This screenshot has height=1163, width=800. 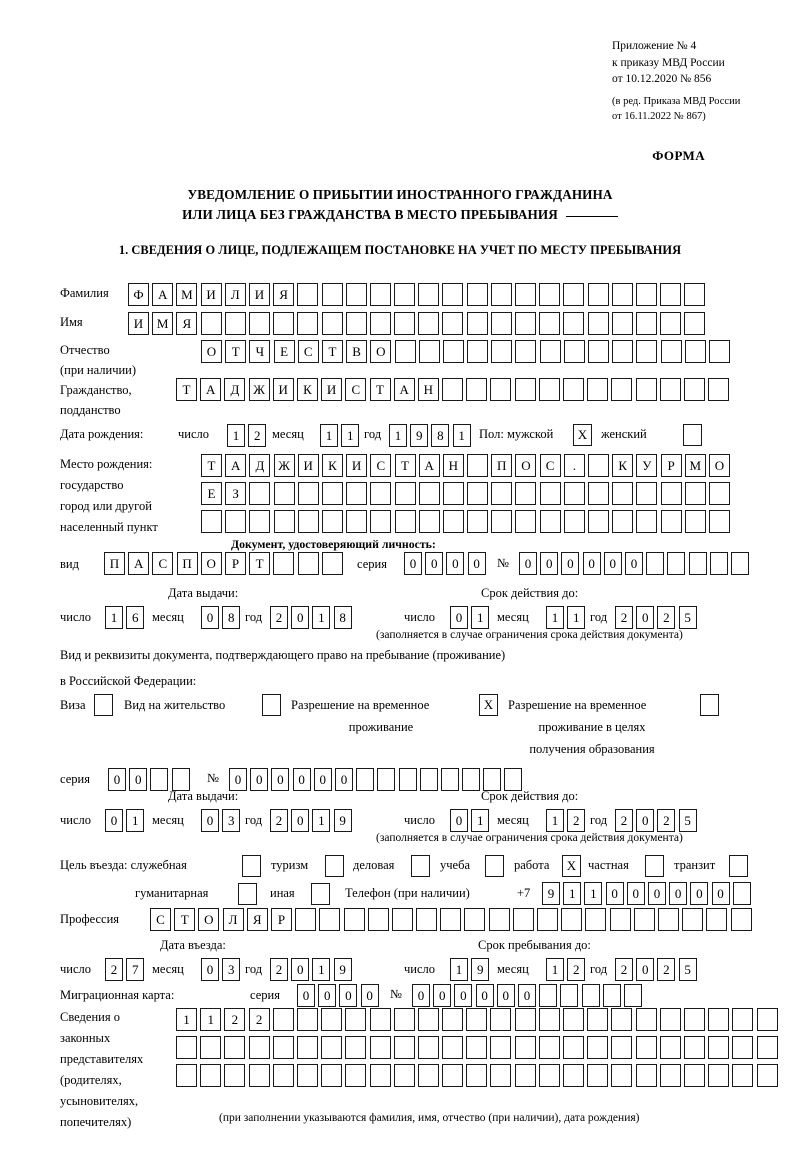 What do you see at coordinates (231, 969) in the screenshot?
I see `char-box: 3` at bounding box center [231, 969].